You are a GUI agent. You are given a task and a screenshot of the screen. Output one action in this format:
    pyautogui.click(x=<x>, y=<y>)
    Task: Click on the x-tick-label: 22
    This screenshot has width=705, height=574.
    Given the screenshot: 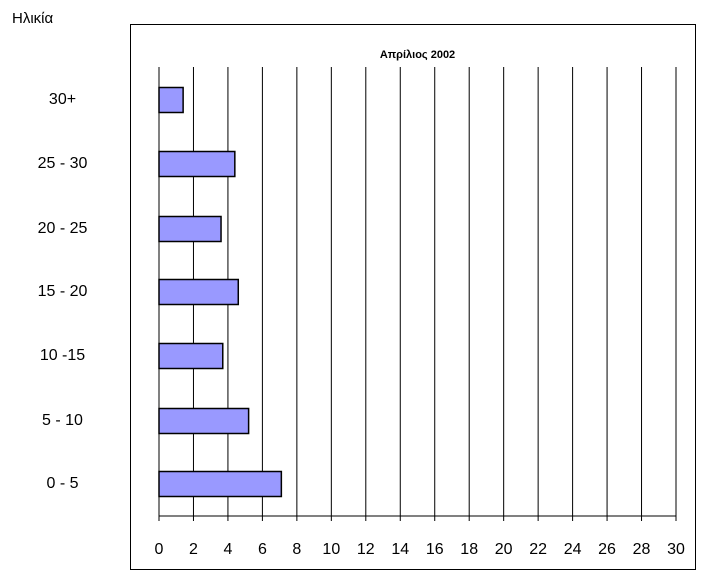 What is the action you would take?
    pyautogui.click(x=538, y=549)
    